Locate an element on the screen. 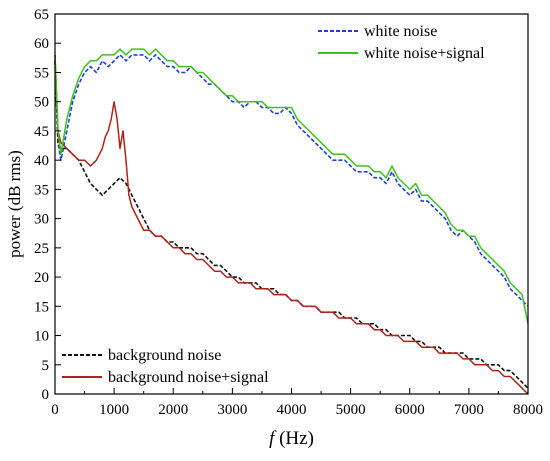  x-axis-label-unit: (Hz) is located at coordinates (296, 438).